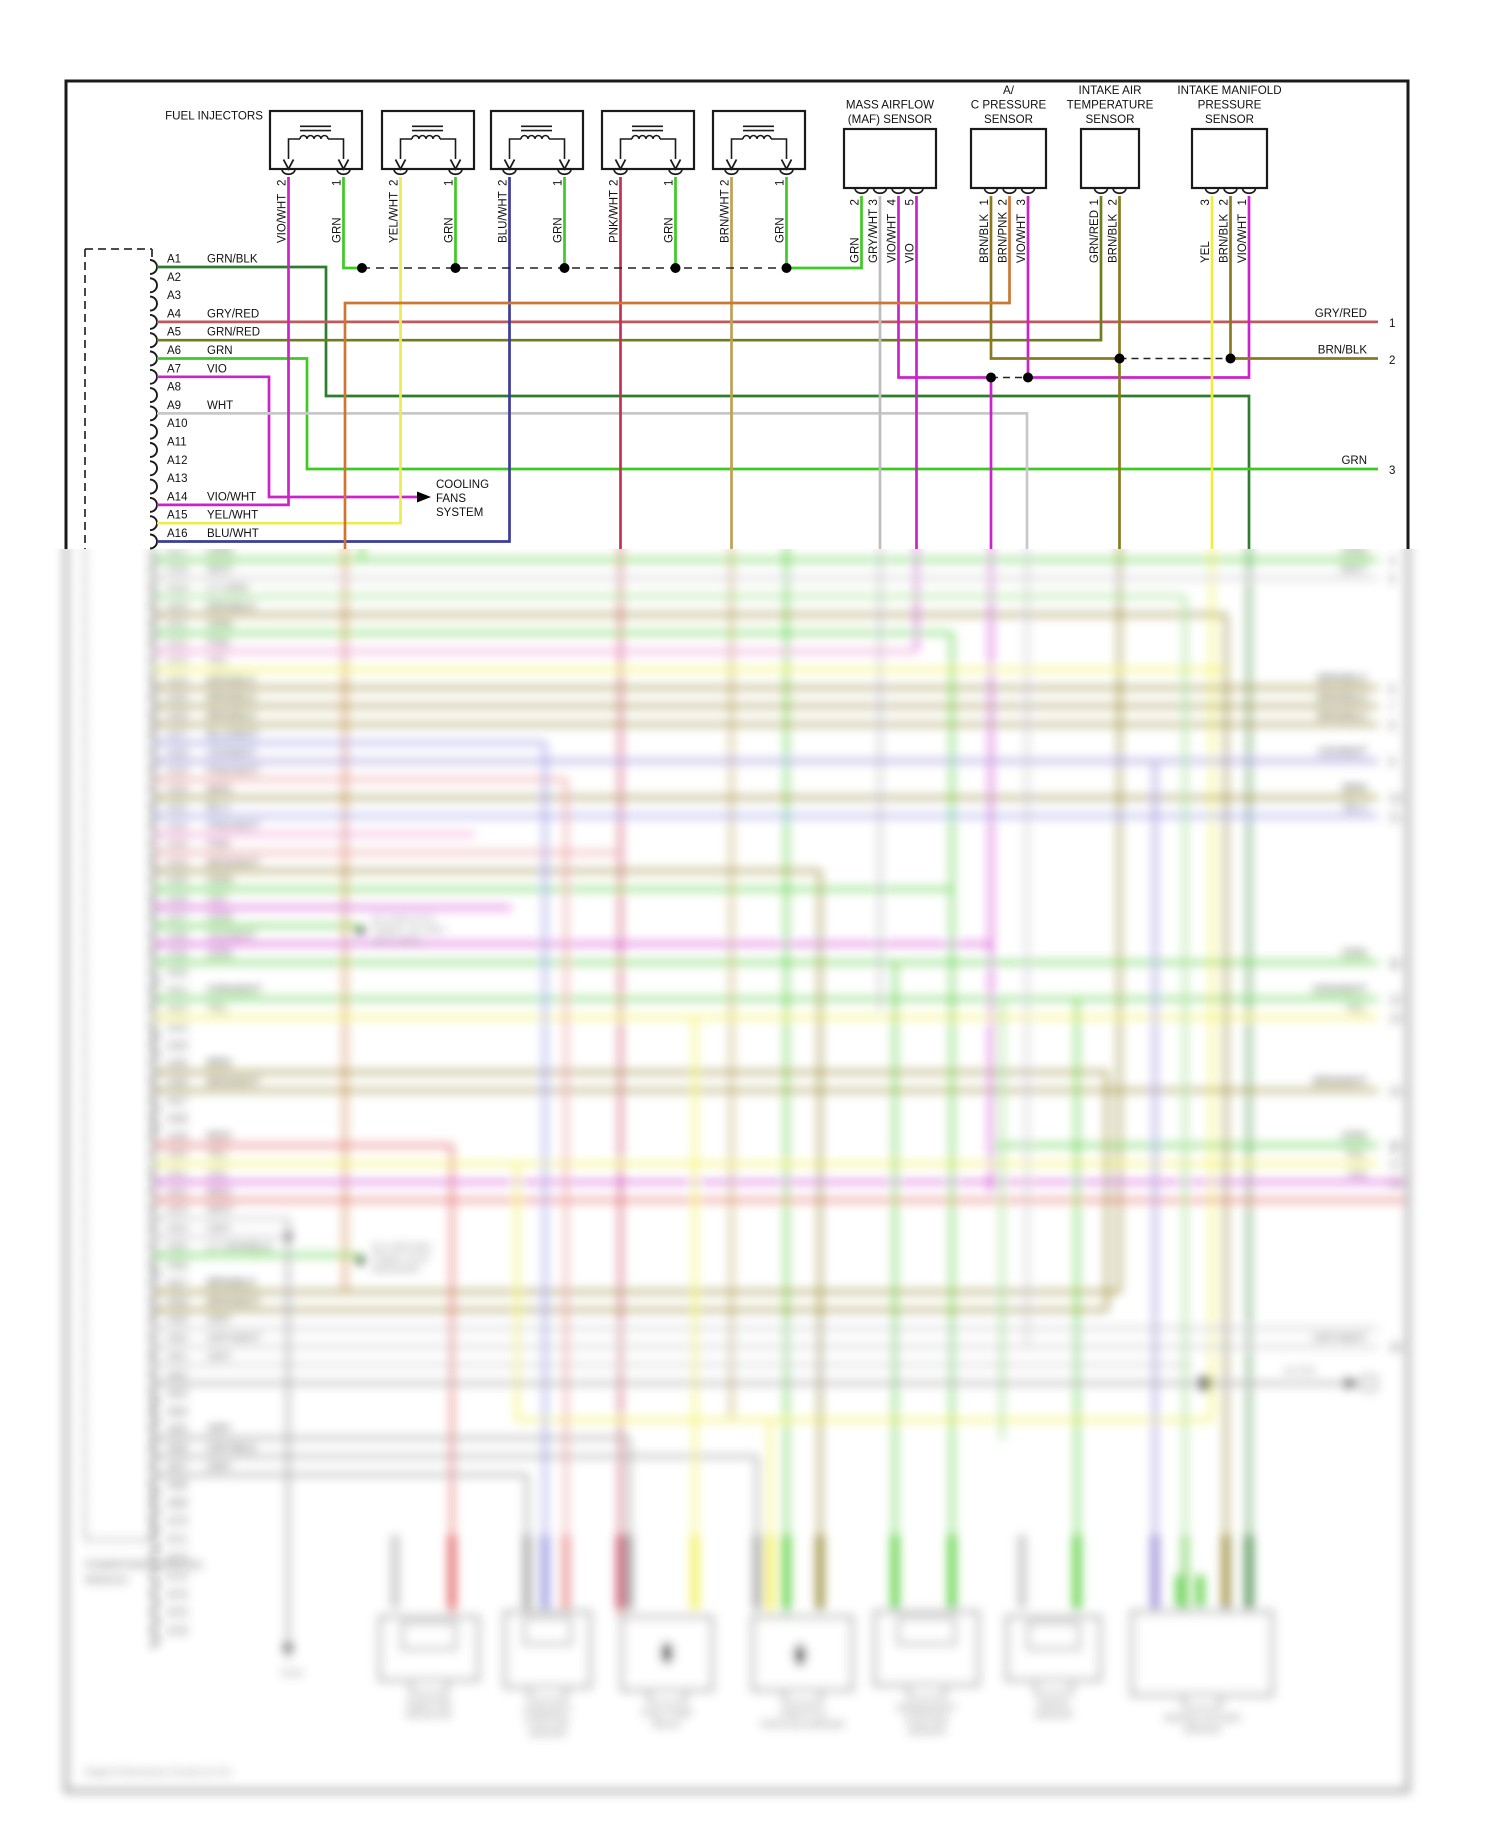 The width and height of the screenshot is (1500, 1833). Describe the element at coordinates (234, 1339) in the screenshot. I see `svg-text: GRY/WHT` at that location.